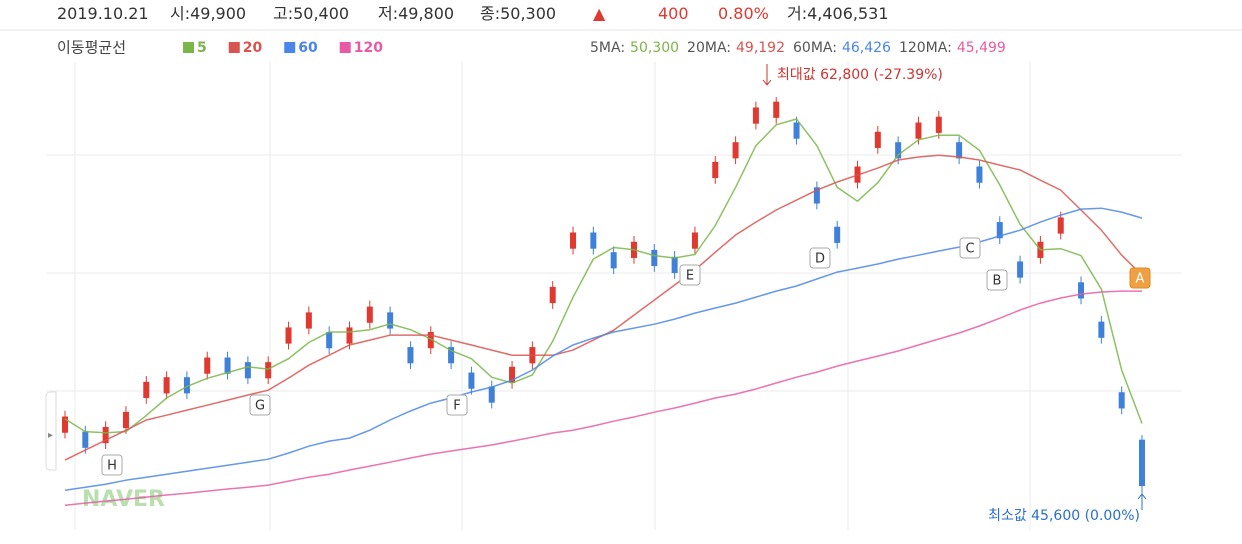 This screenshot has height=544, width=1242. Describe the element at coordinates (311, 13) in the screenshot. I see `high: 고:50,400` at that location.